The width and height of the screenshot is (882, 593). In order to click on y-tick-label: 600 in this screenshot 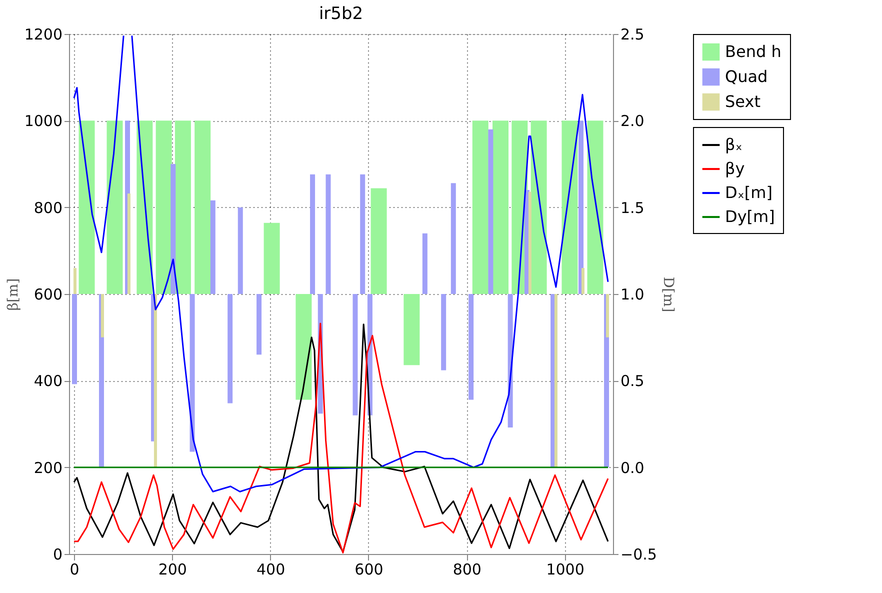, I will do `click(48, 295)`.